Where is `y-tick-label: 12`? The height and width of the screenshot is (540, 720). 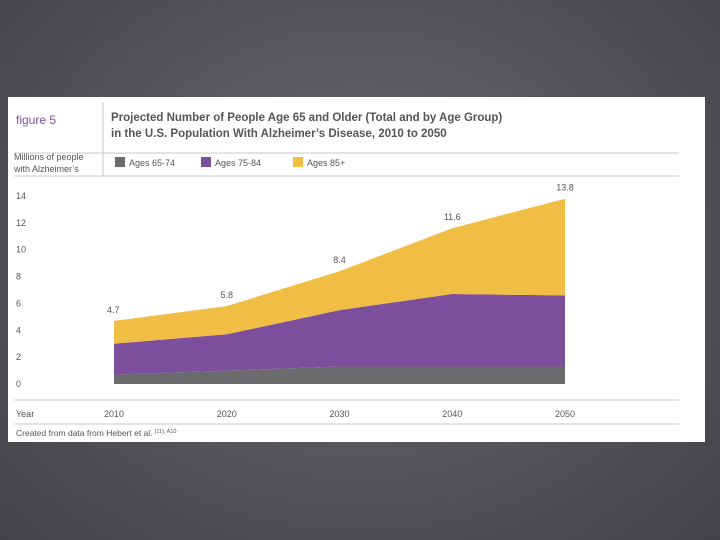
y-tick-label: 12 is located at coordinates (21, 223).